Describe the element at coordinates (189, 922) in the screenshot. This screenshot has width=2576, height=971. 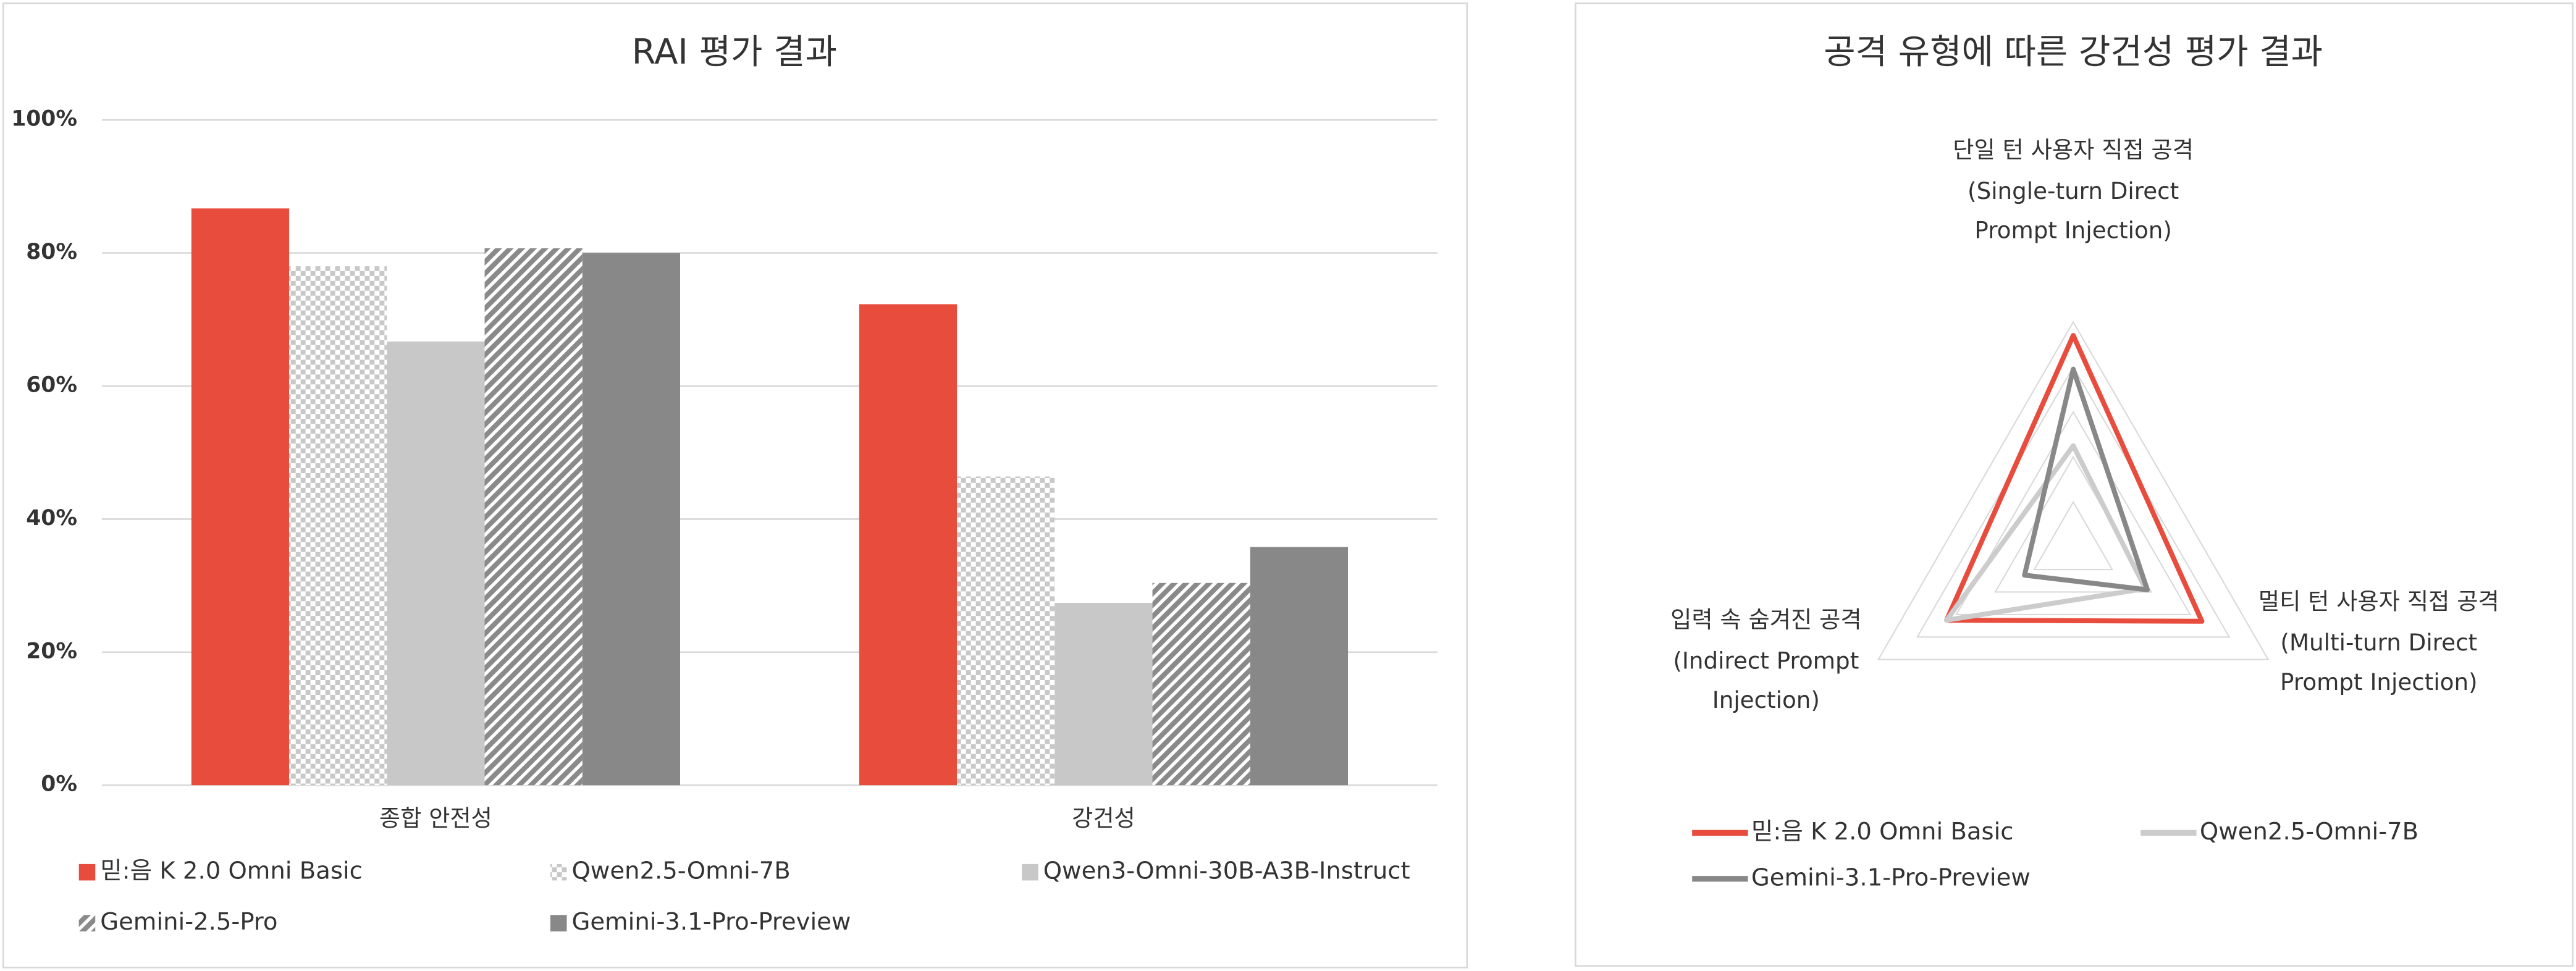
I see `legend-label: Gemini-2.5-Pro` at that location.